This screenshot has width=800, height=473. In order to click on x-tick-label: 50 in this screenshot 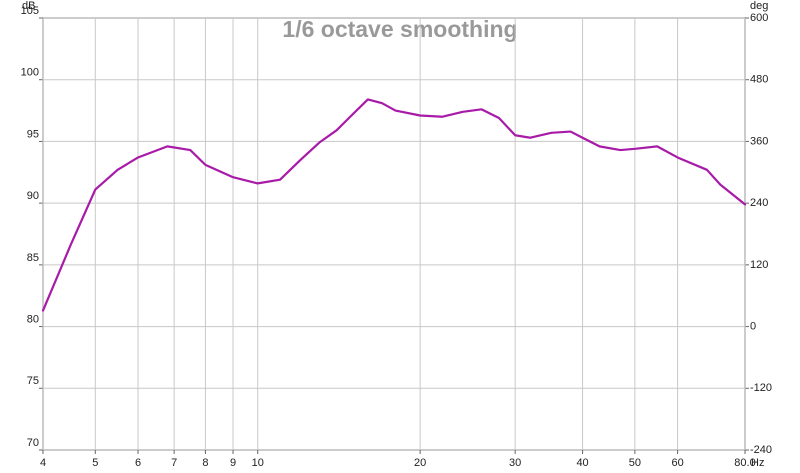, I will do `click(635, 463)`.